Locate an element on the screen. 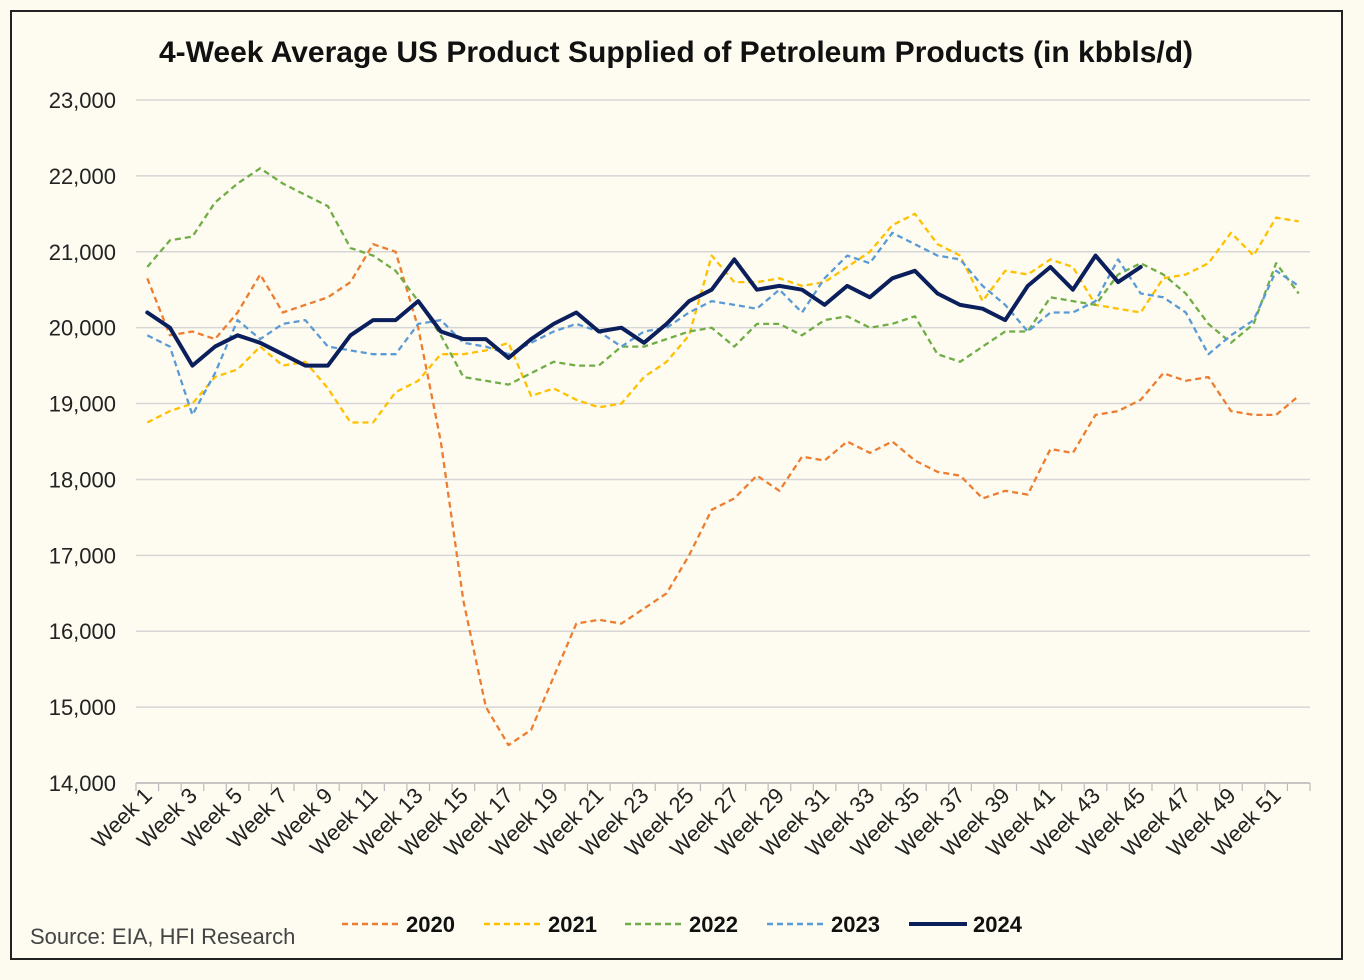  legend-label-2021: 2021 is located at coordinates (572, 924).